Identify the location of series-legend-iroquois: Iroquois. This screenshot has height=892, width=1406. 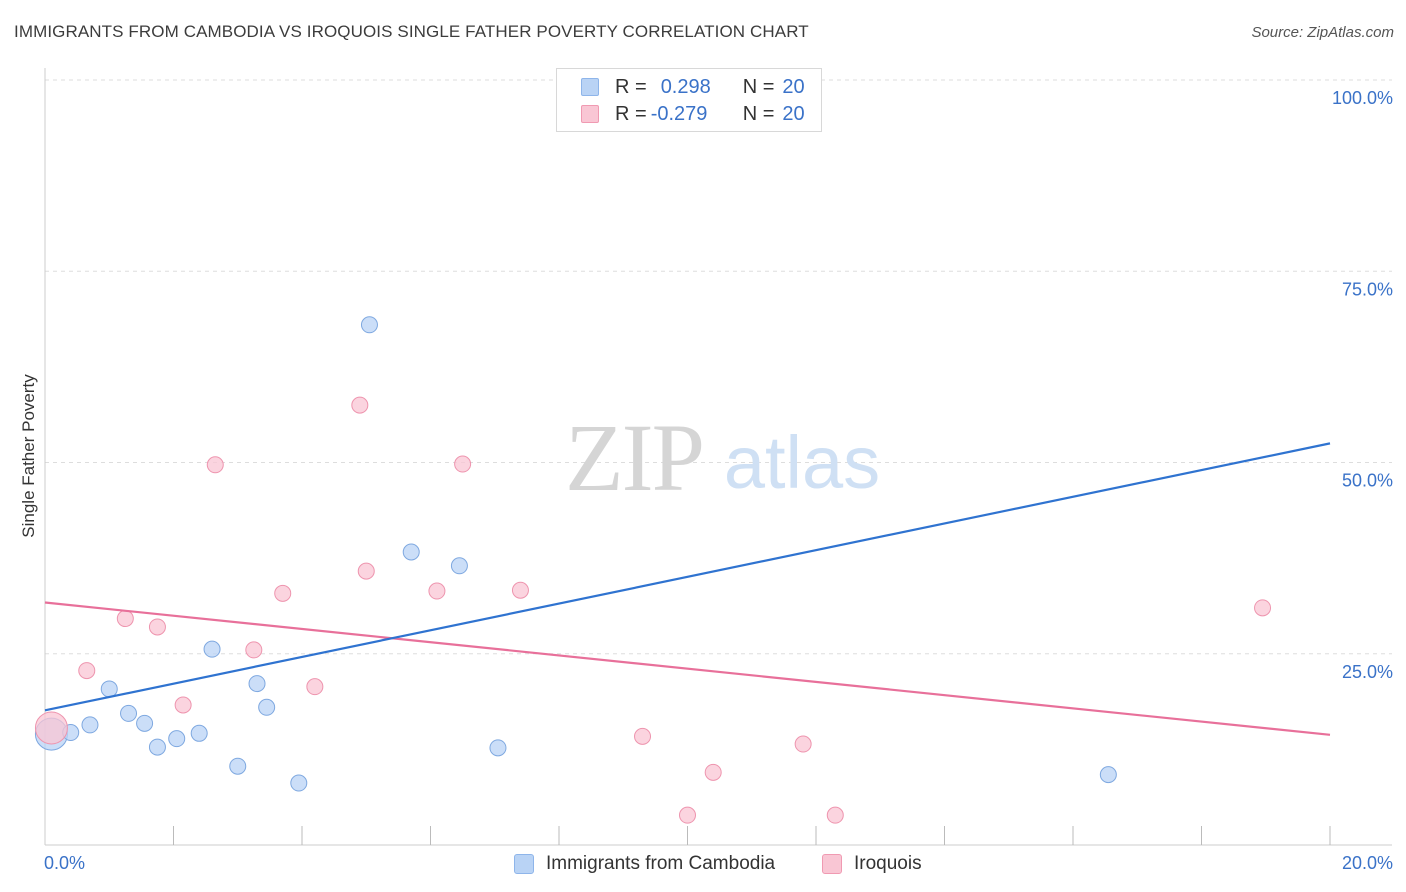
(872, 864).